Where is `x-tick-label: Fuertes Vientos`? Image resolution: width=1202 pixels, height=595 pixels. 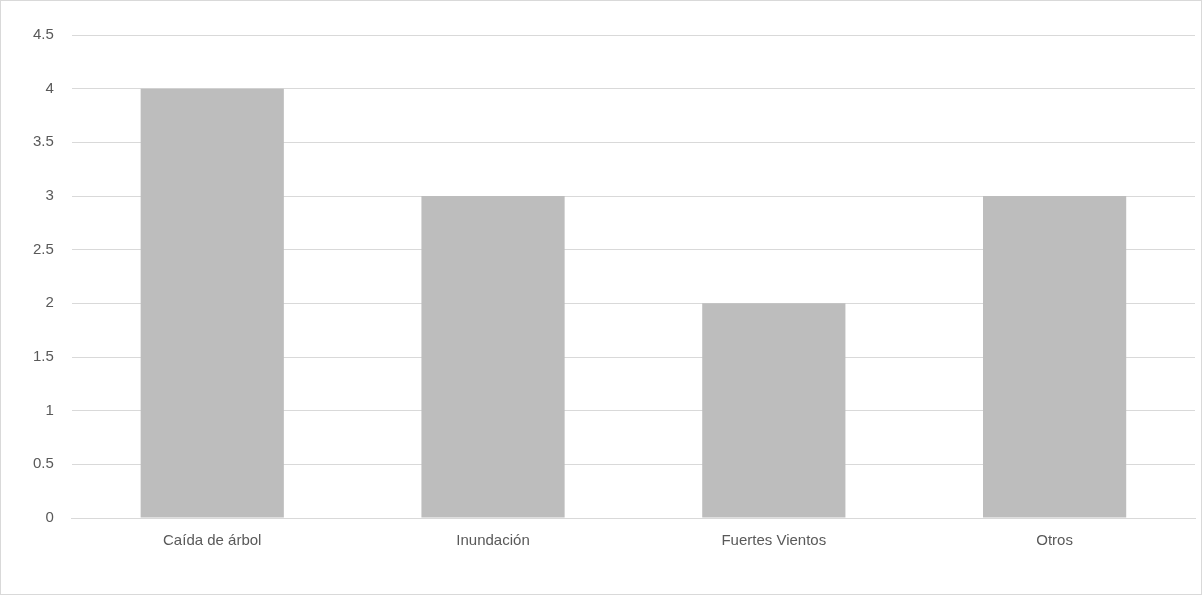 x-tick-label: Fuertes Vientos is located at coordinates (774, 540).